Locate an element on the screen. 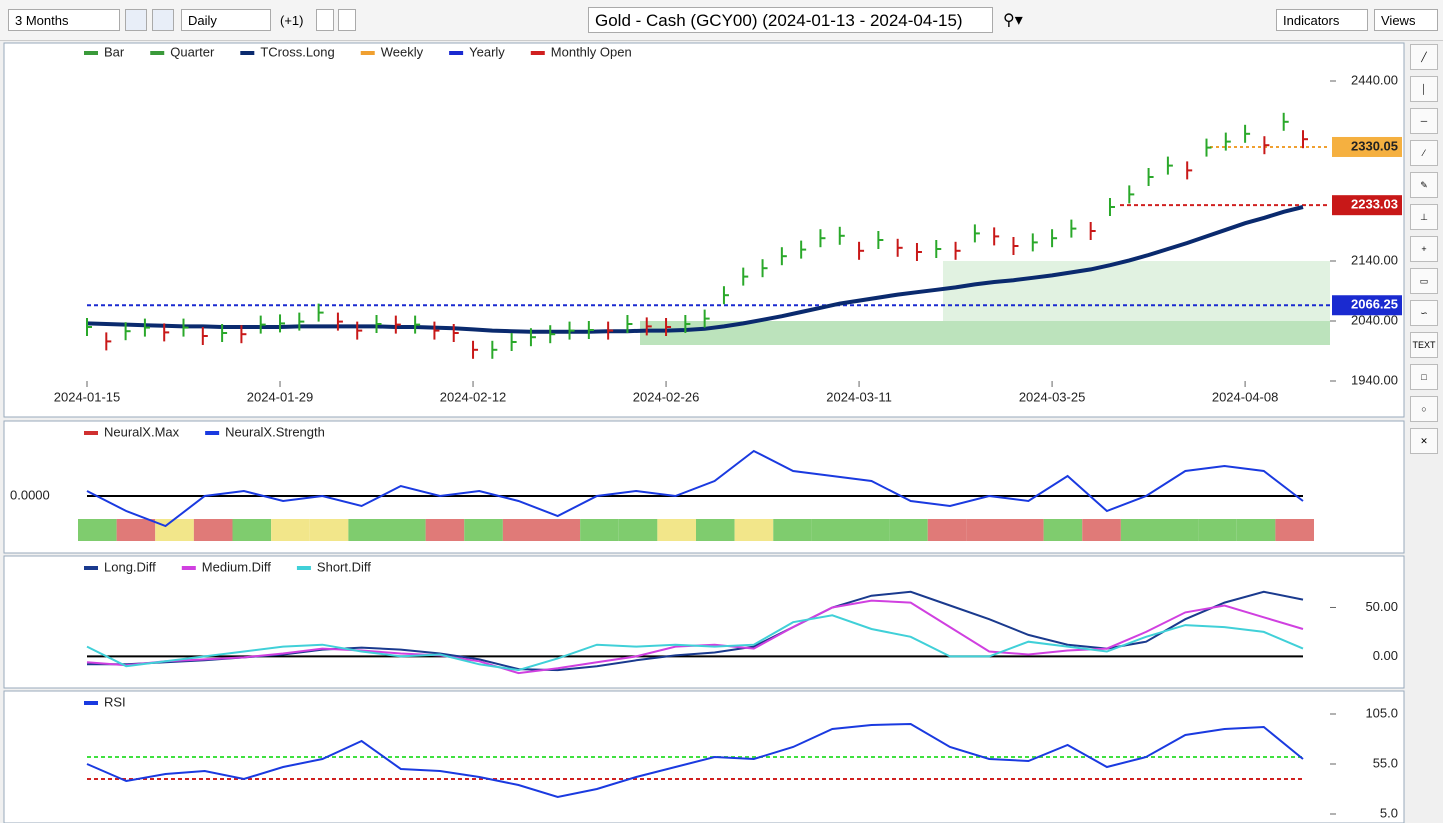  diff-line is located at coordinates (695, 643).